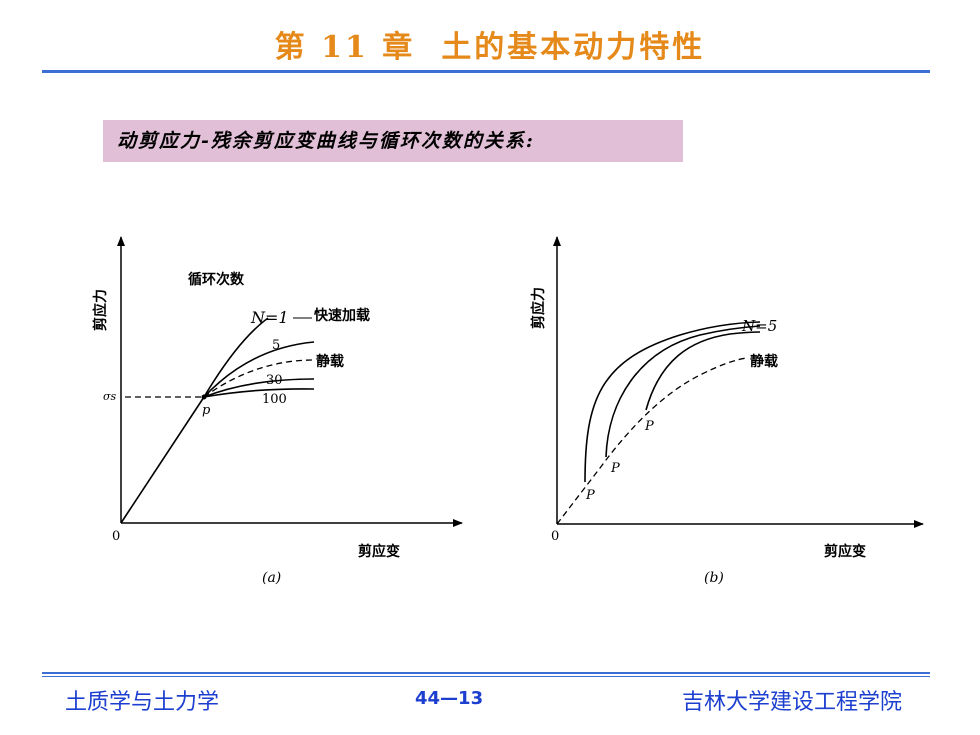 Image resolution: width=980 pixels, height=735 pixels. I want to click on fig-b-static-label: 静载, so click(764, 361).